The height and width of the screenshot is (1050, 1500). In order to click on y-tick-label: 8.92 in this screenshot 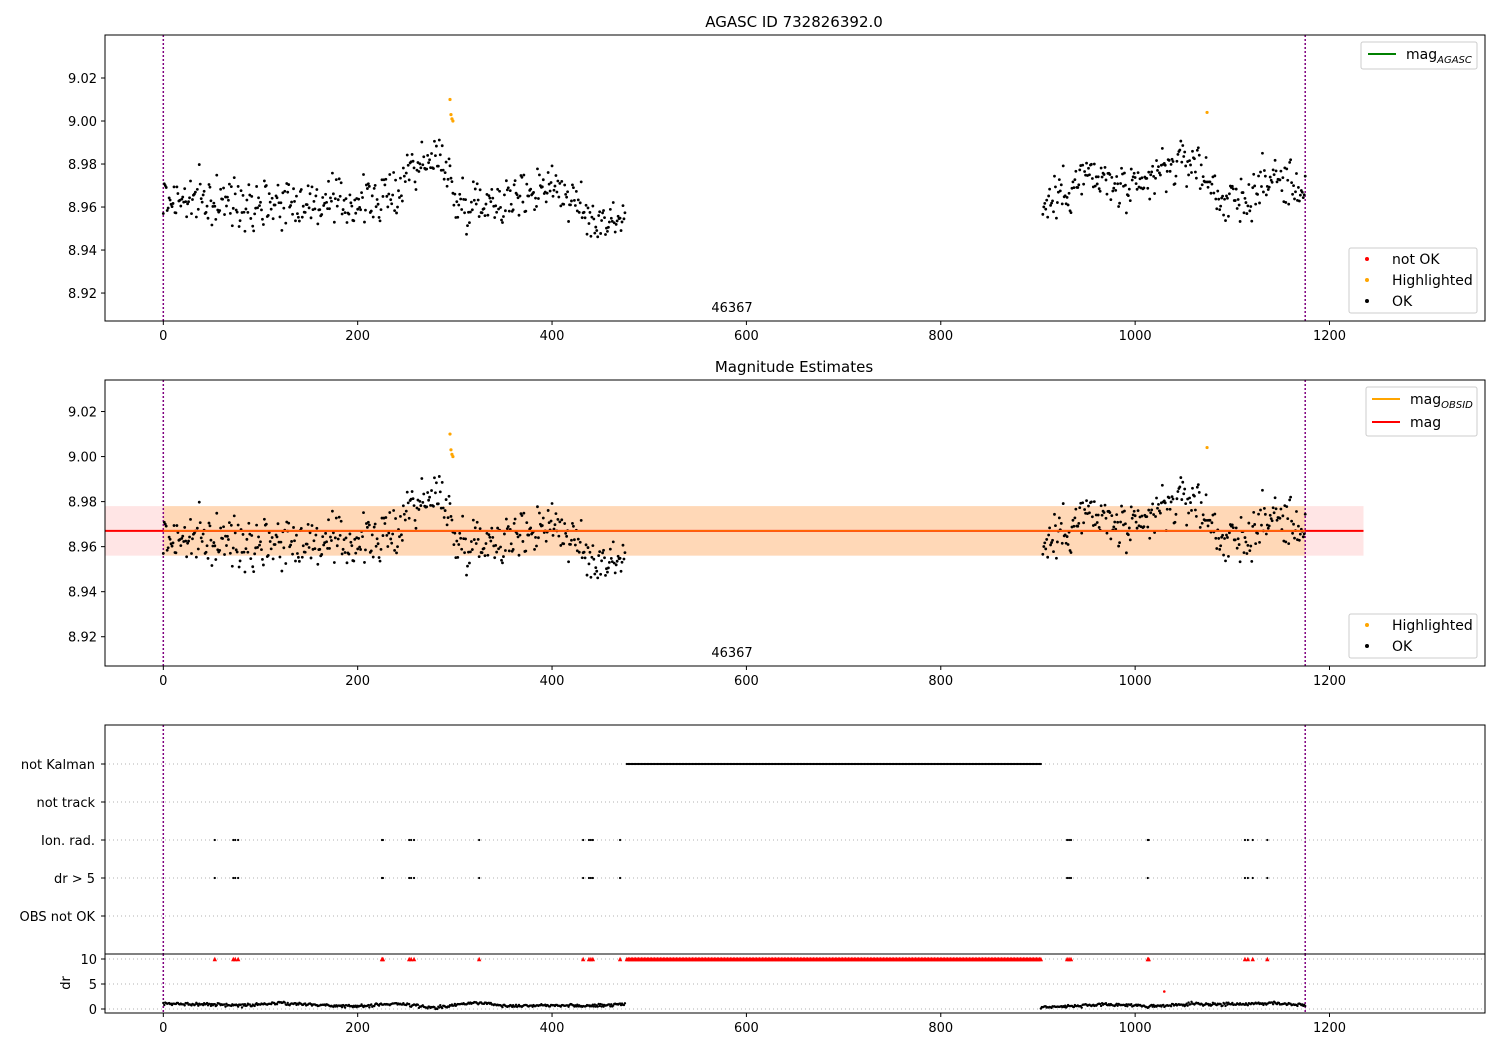, I will do `click(82, 294)`.